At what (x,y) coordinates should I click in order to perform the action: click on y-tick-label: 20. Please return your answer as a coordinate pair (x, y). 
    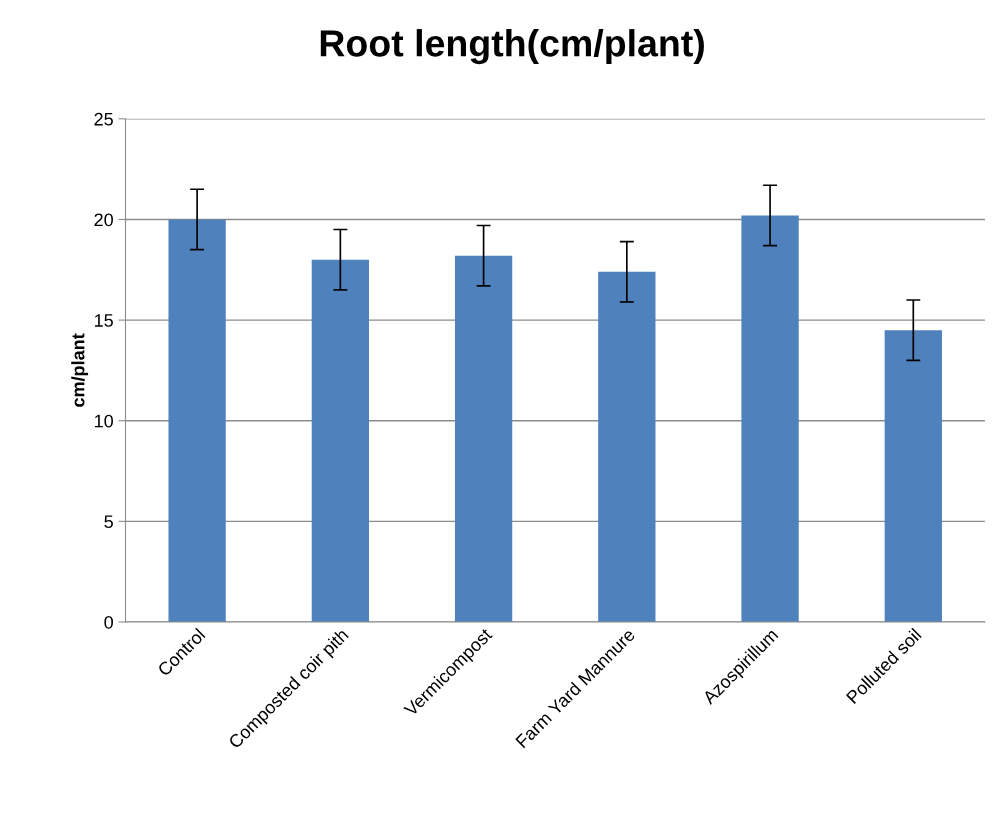
    Looking at the image, I should click on (103, 220).